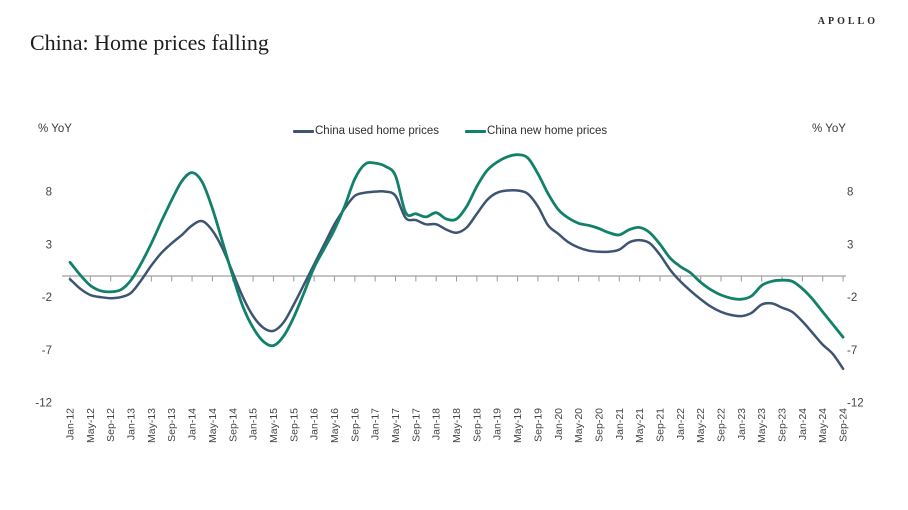  What do you see at coordinates (47, 351) in the screenshot?
I see `y-axis-label-left: -7` at bounding box center [47, 351].